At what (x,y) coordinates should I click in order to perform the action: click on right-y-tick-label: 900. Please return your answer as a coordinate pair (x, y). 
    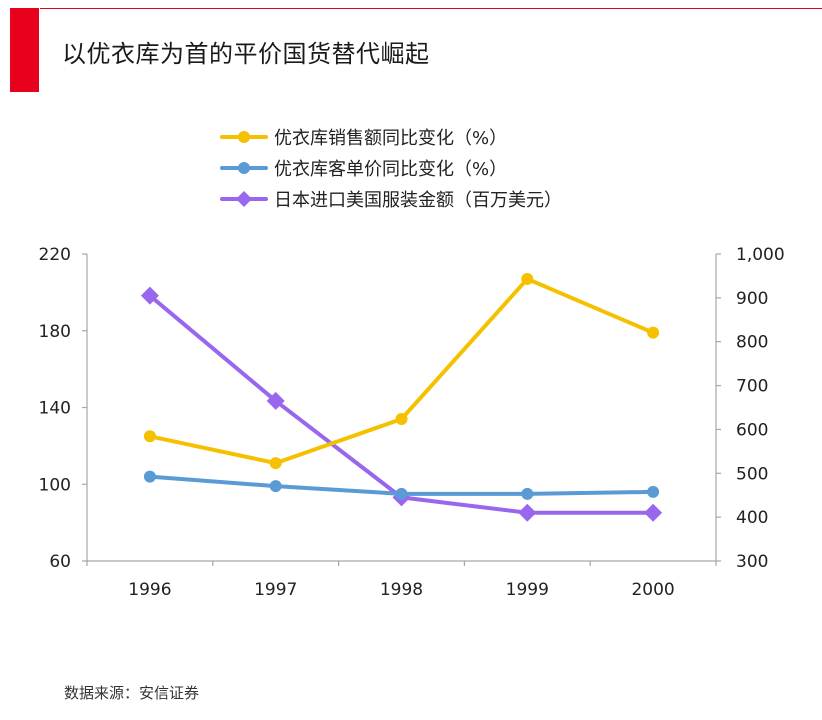
    Looking at the image, I should click on (752, 299).